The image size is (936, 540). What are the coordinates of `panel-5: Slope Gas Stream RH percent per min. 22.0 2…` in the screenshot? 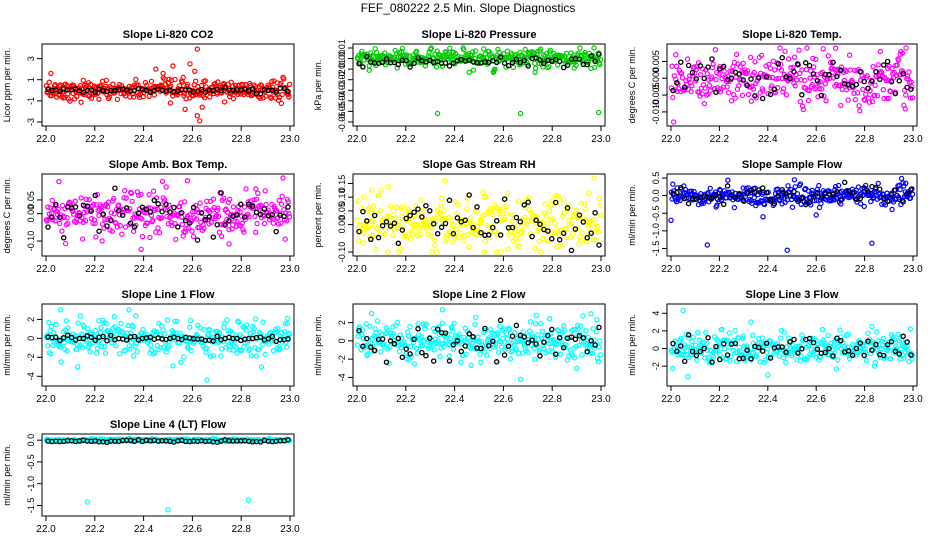 It's located at (462, 217).